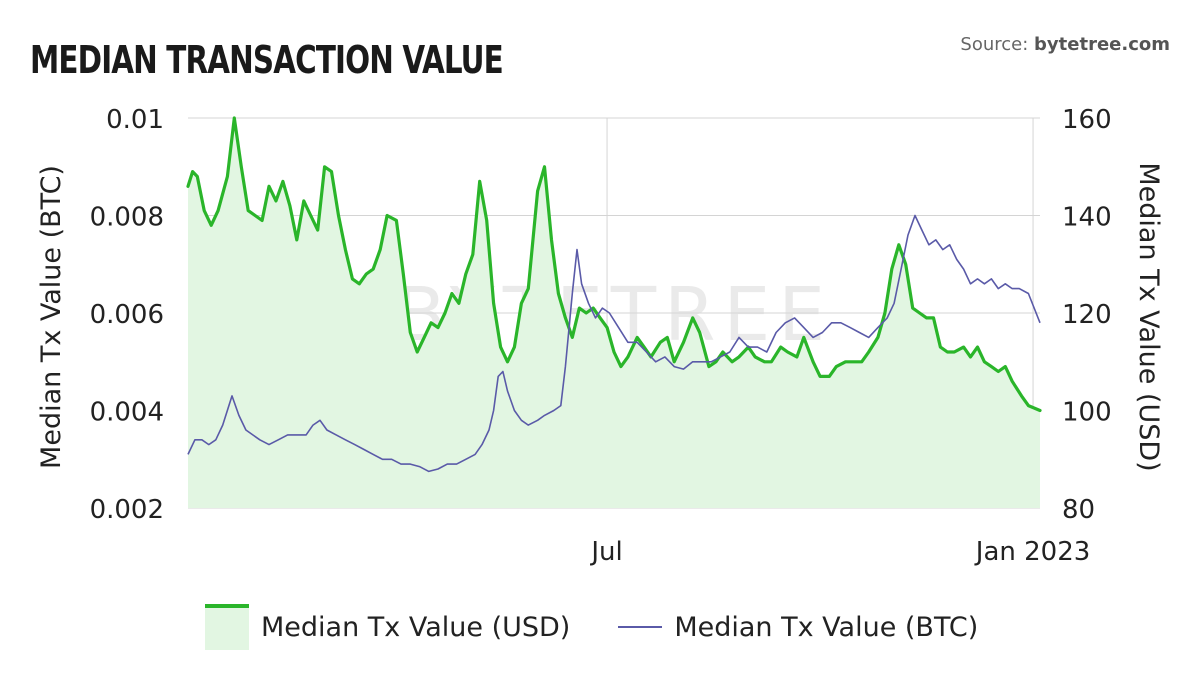 The image size is (1200, 697). Describe the element at coordinates (1078, 510) in the screenshot. I see `y-tick-right: 80` at that location.